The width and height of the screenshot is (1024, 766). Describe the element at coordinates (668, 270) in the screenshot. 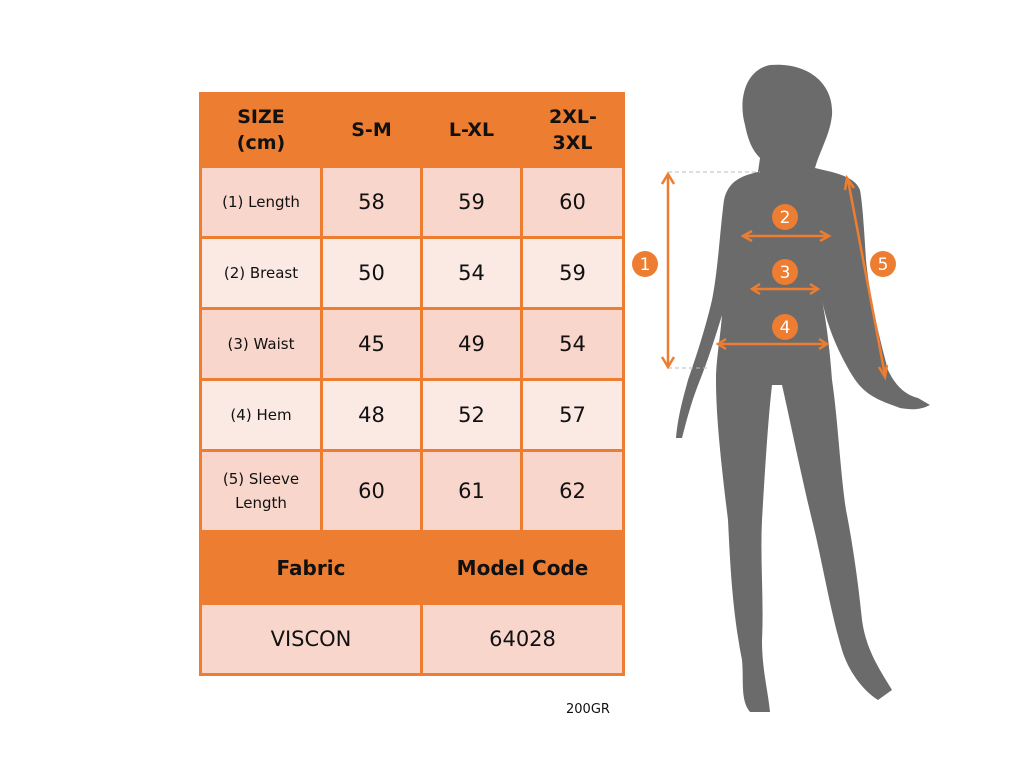

I see `length-arrow` at that location.